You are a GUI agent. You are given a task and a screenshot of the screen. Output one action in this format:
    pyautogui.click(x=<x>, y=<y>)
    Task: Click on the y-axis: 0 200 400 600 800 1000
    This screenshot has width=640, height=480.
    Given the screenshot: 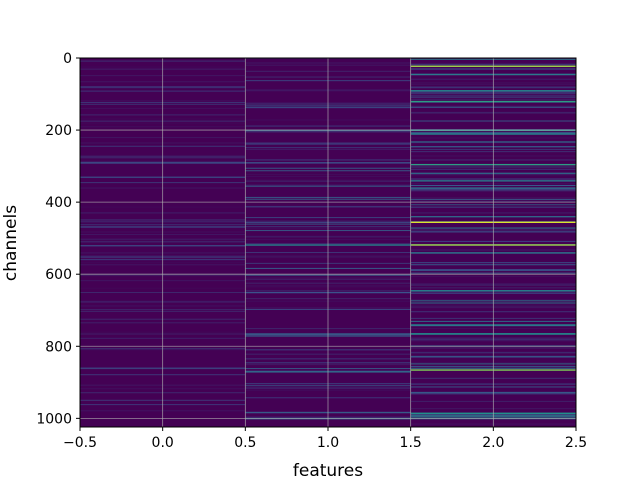 What is the action you would take?
    pyautogui.click(x=58, y=239)
    